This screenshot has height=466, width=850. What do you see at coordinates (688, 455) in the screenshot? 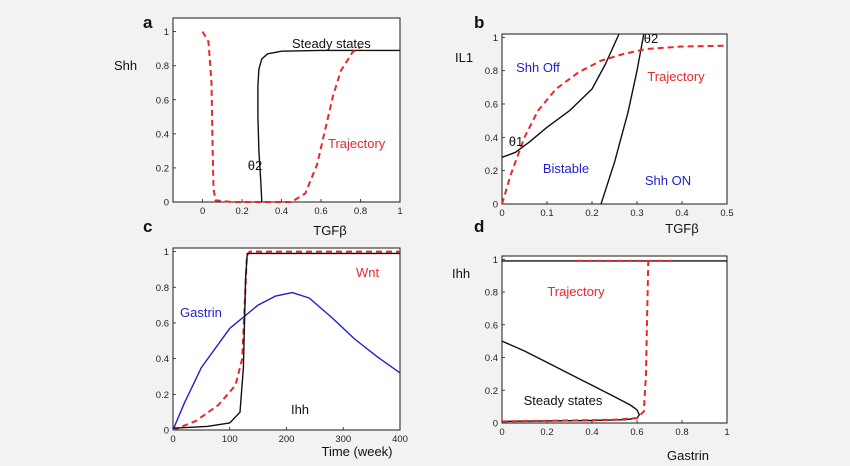
I see `x-axis-label: Gastrin` at bounding box center [688, 455].